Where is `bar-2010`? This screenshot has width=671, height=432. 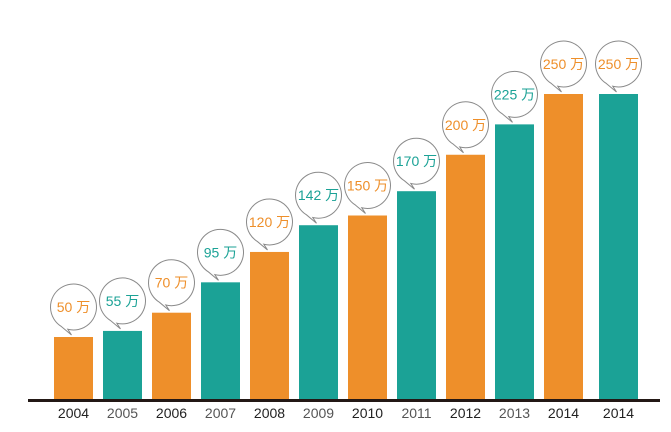
bar-2010 is located at coordinates (367, 307).